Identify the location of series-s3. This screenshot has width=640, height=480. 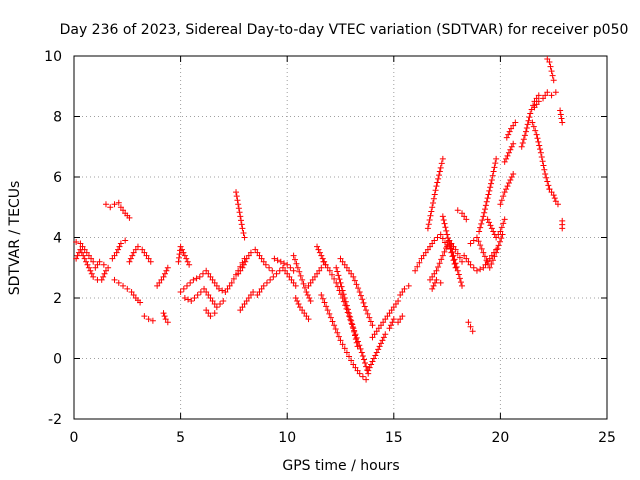
(102, 264).